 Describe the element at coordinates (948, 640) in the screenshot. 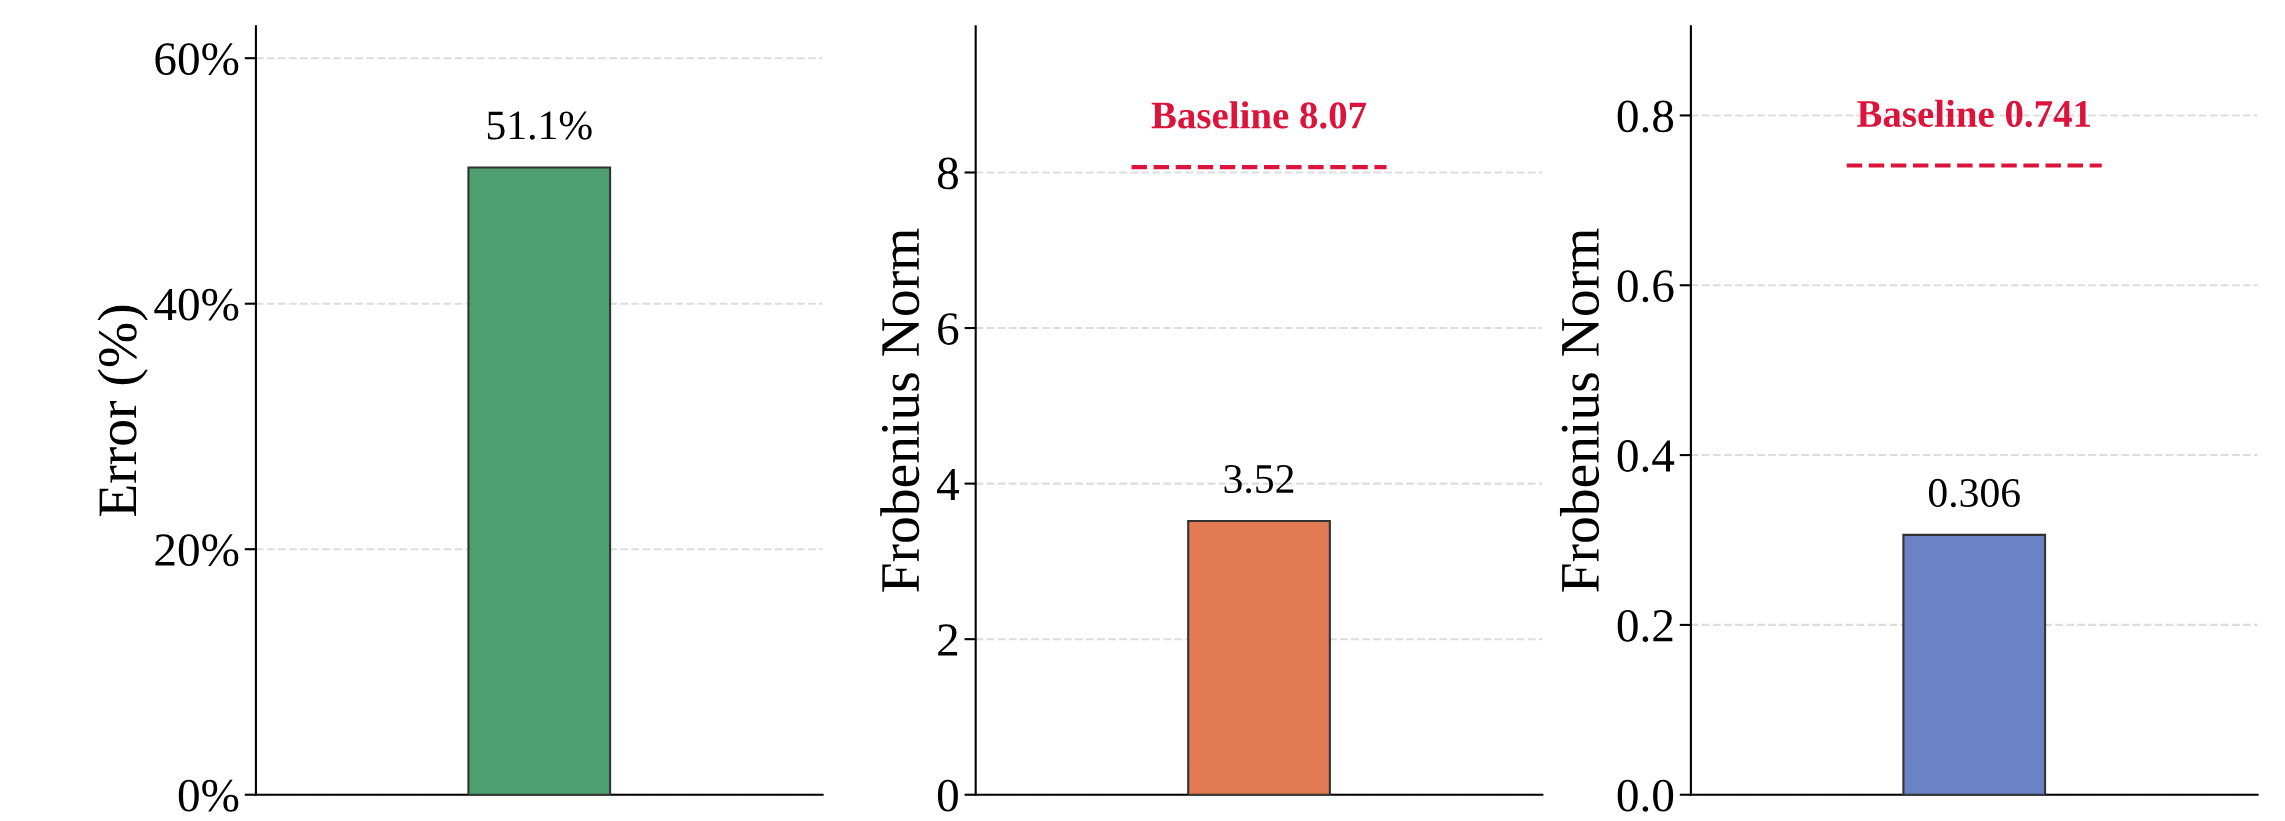

I see `y-tick-label: 2` at that location.